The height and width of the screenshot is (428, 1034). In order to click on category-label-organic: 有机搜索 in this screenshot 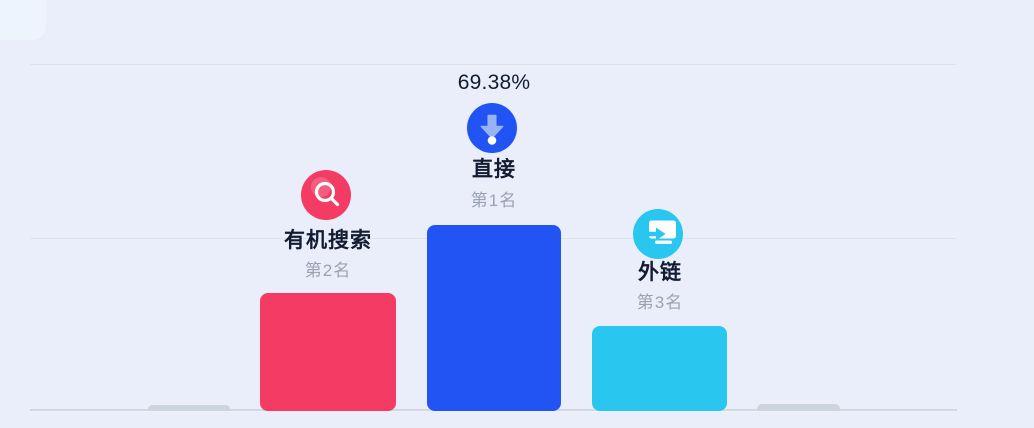, I will do `click(328, 240)`.